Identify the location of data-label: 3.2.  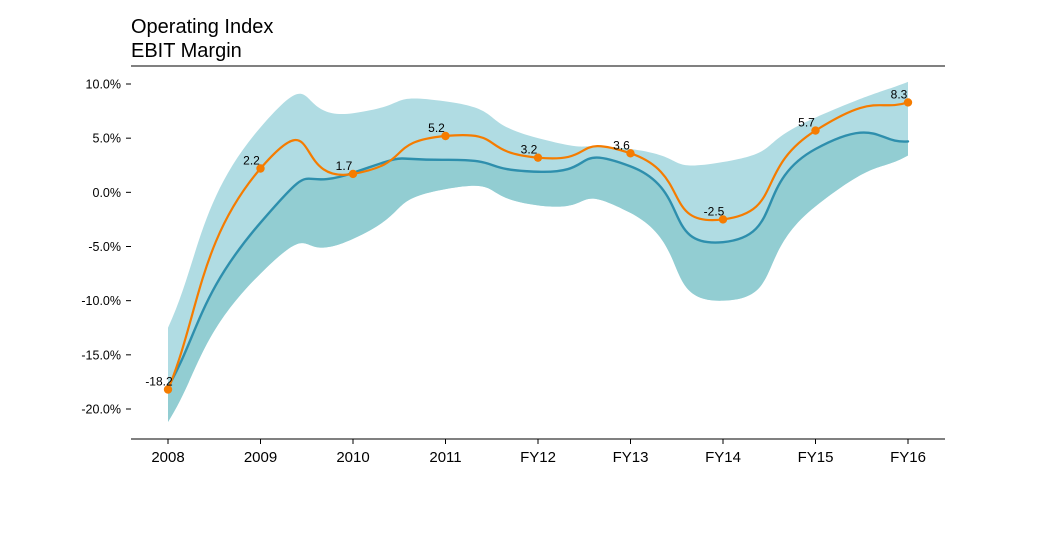
(529, 150).